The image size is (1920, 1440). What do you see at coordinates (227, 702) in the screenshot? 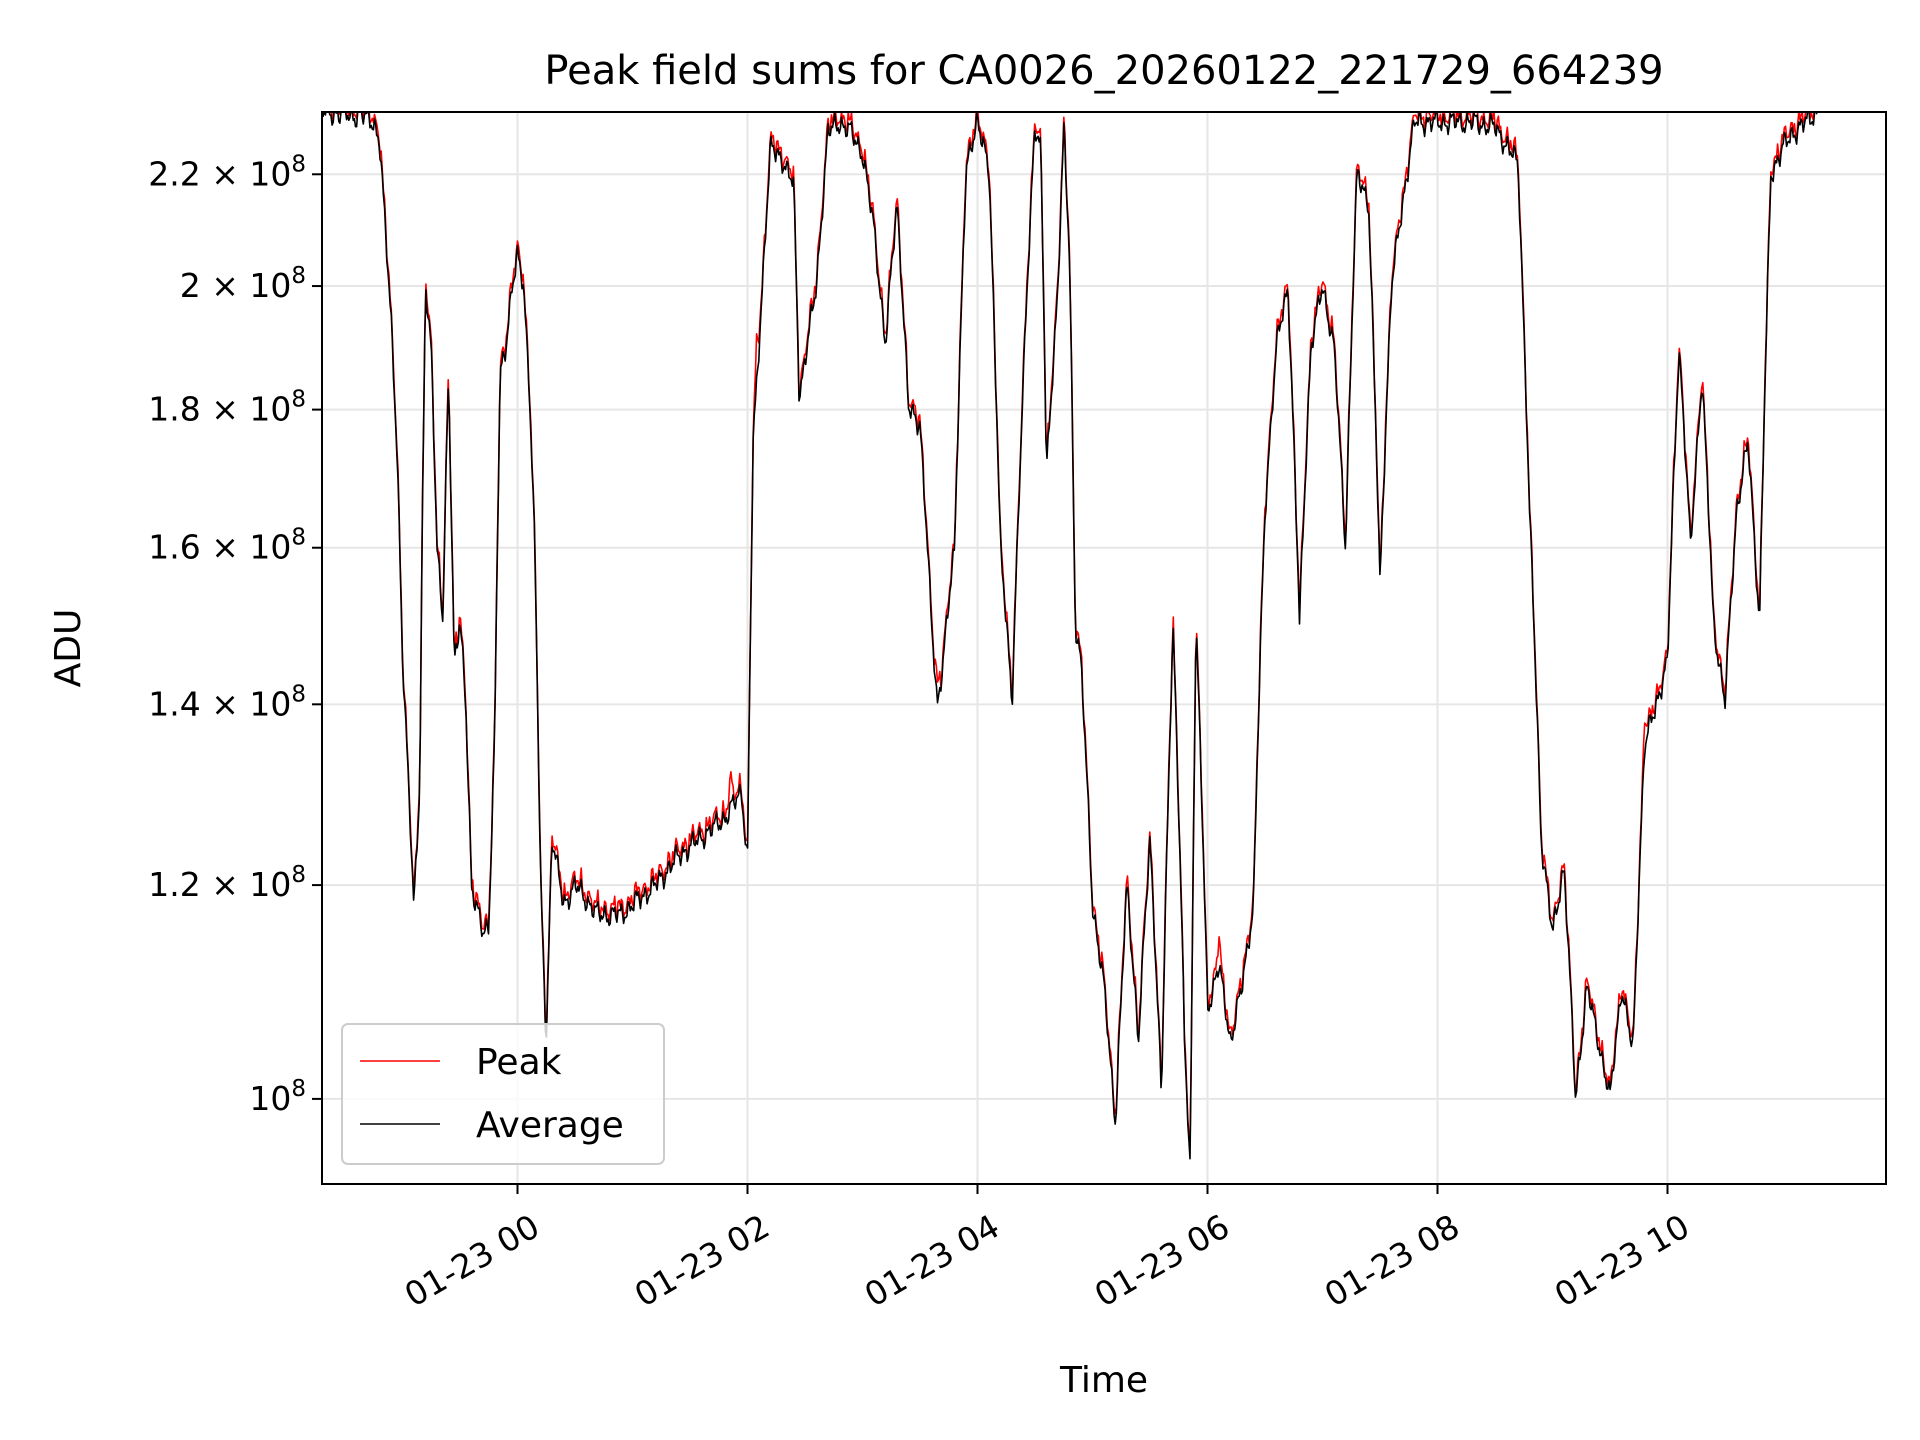
I see `y-tick-label: 1.4 × 108` at bounding box center [227, 702].